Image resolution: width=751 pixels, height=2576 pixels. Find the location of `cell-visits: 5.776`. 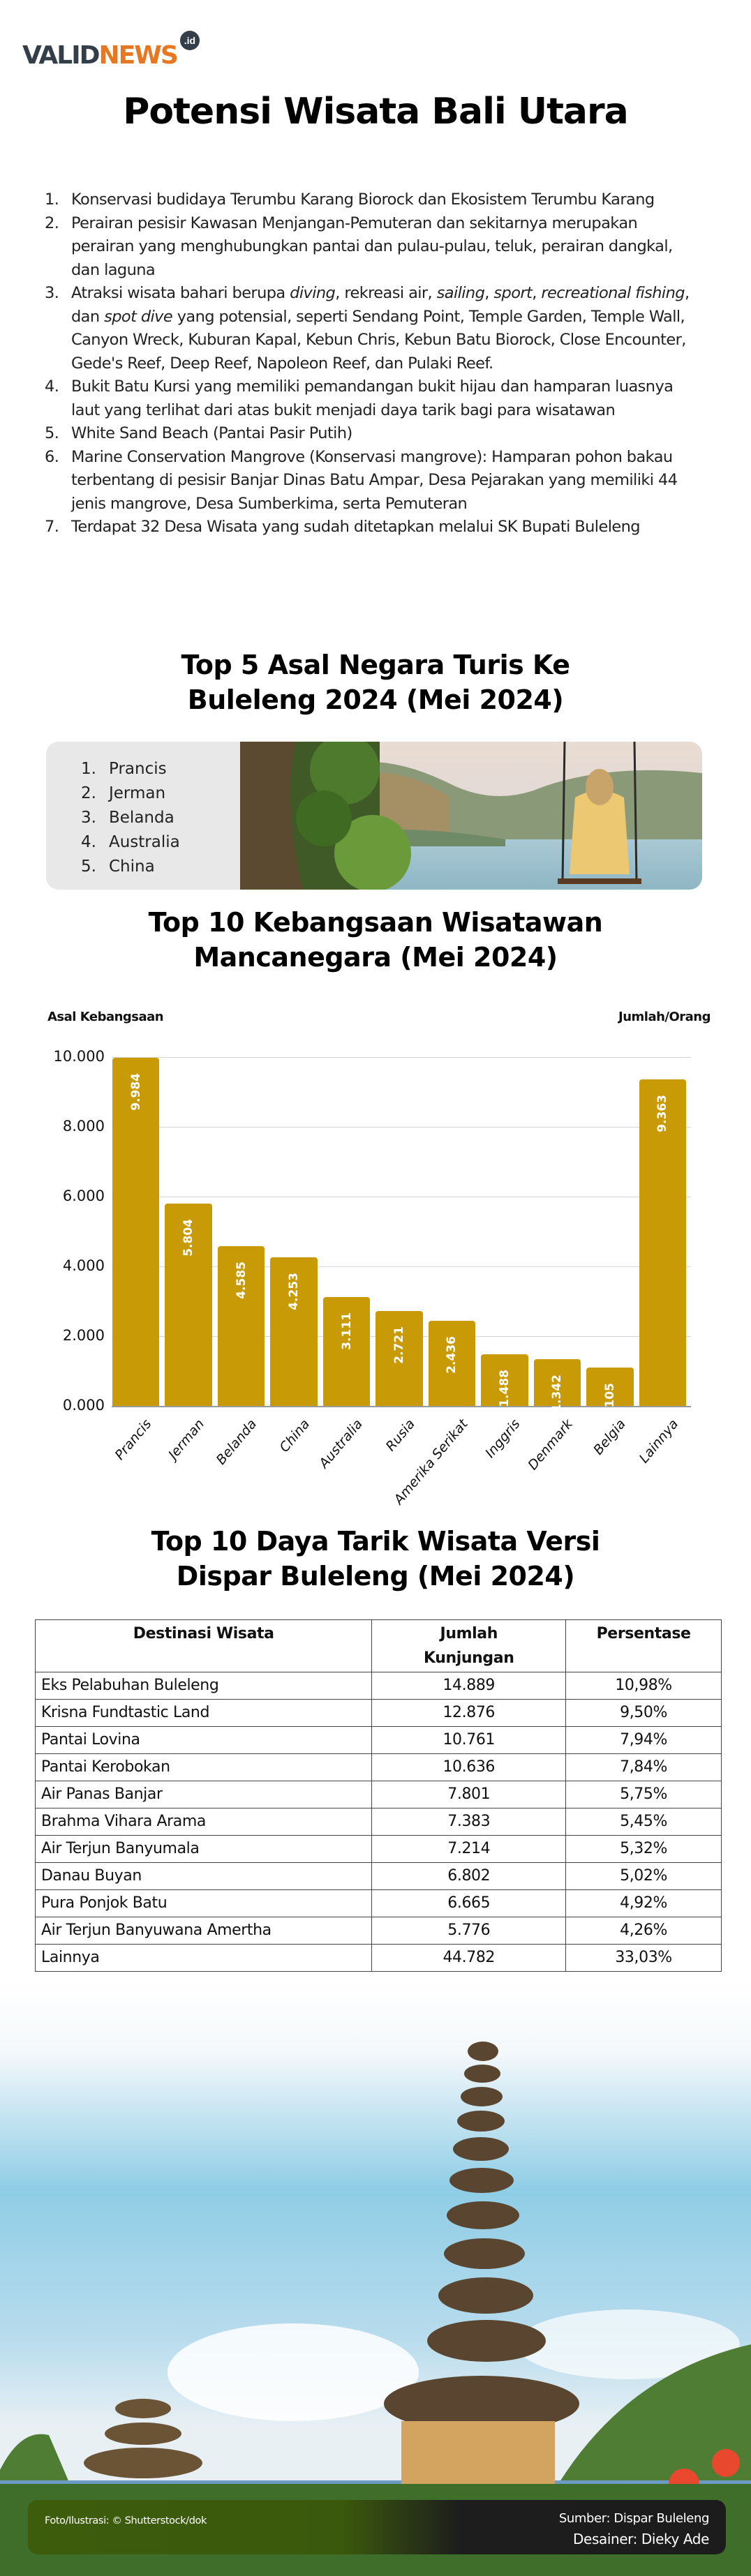

cell-visits: 5.776 is located at coordinates (469, 1931).